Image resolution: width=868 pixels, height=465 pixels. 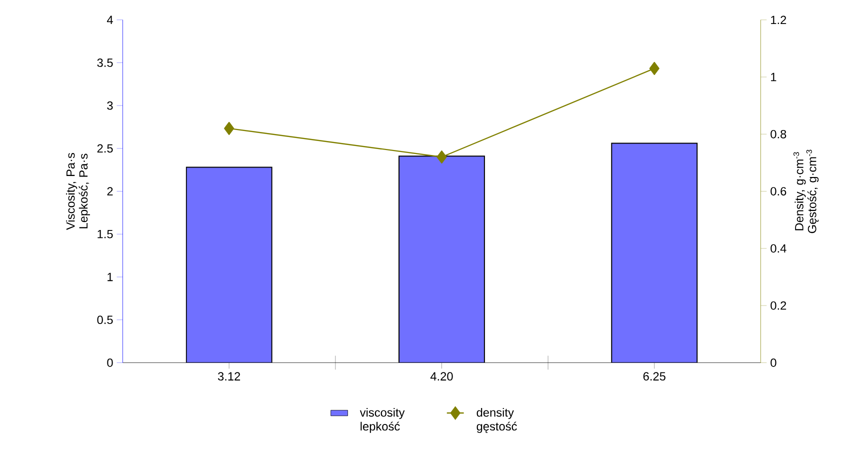 I want to click on y2-tick-label: 1.2, so click(x=778, y=20).